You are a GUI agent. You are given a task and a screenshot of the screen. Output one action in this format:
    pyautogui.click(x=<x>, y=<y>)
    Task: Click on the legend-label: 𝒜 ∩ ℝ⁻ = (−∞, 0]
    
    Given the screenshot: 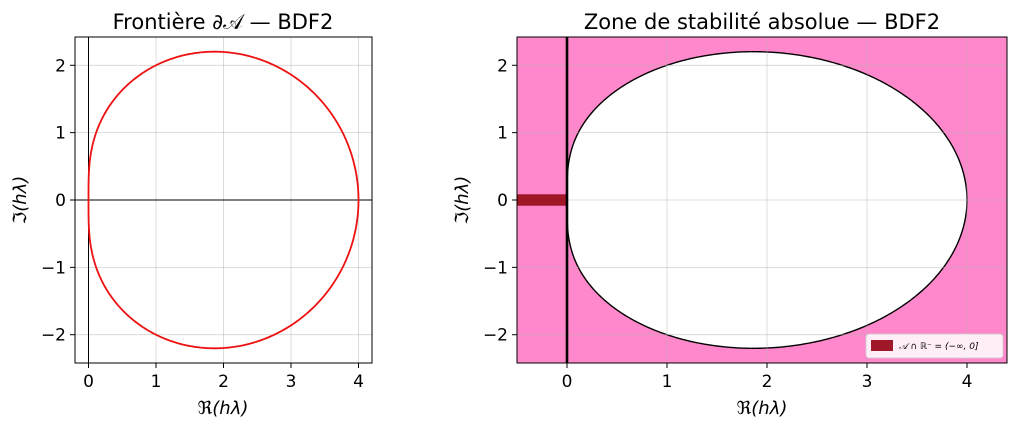 What is the action you would take?
    pyautogui.click(x=939, y=347)
    